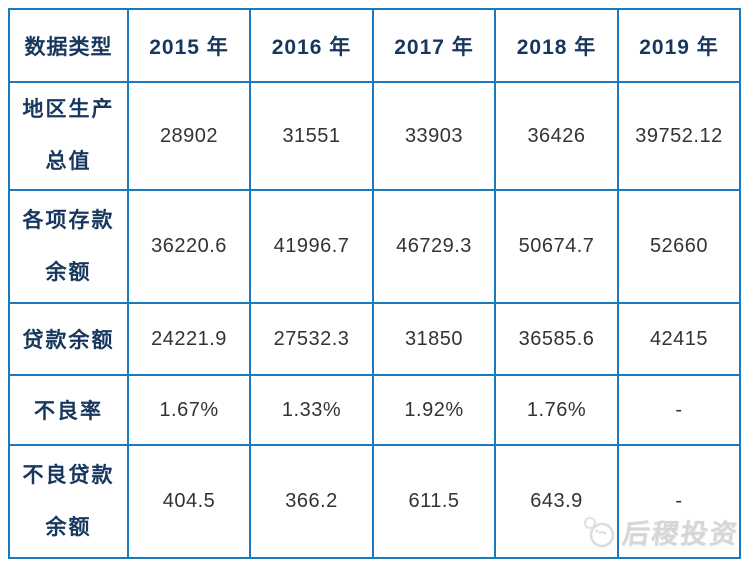  What do you see at coordinates (68, 45) in the screenshot?
I see `corner-header-cell: 数据类型` at bounding box center [68, 45].